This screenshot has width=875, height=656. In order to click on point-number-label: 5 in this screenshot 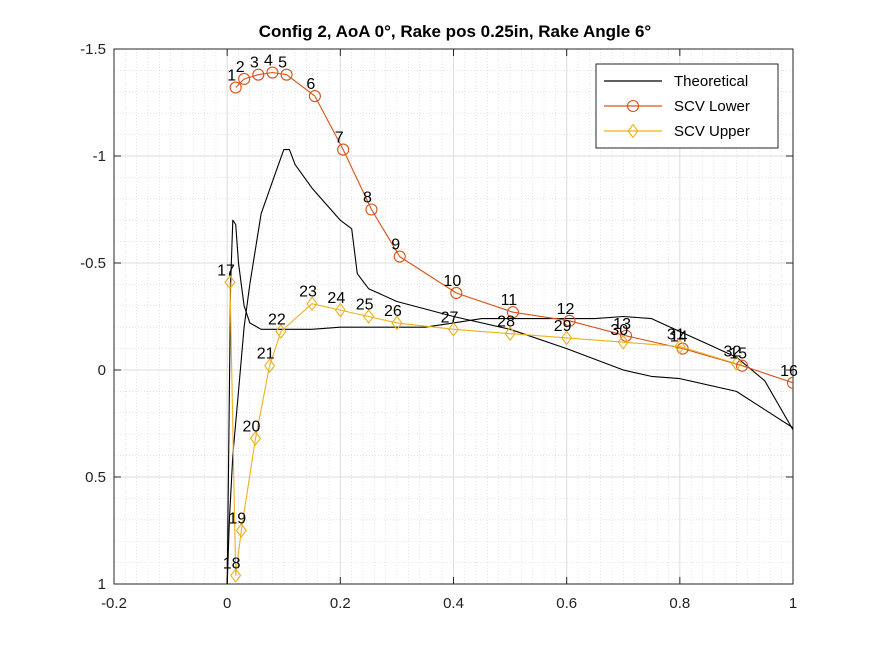, I will do `click(282, 63)`.